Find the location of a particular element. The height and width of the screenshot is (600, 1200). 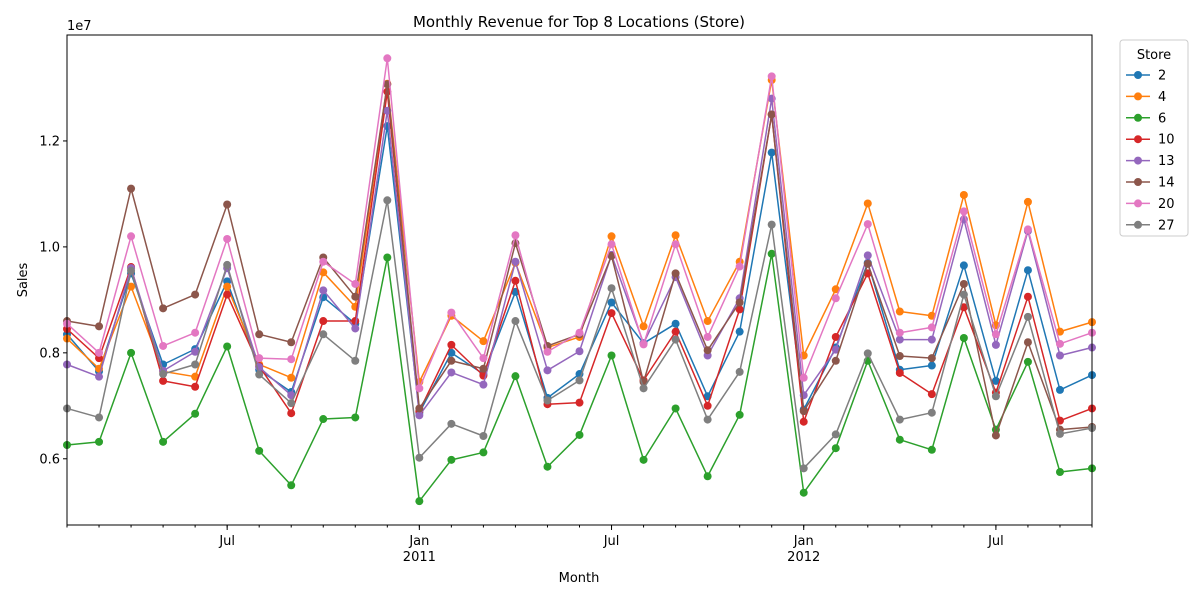

legend-item: 10 is located at coordinates (1150, 140).